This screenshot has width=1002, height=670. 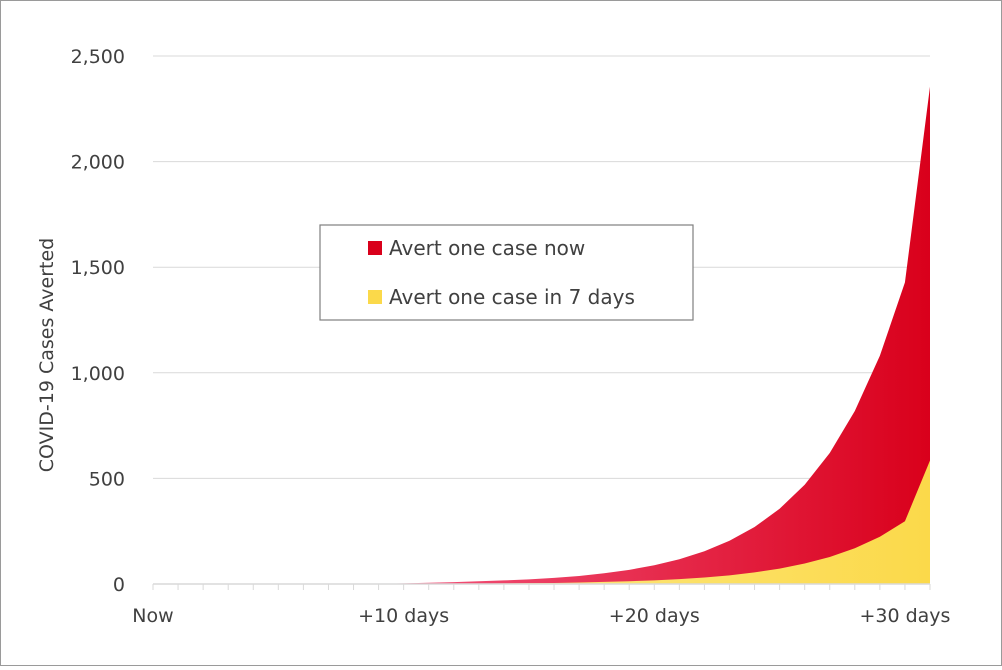 What do you see at coordinates (119, 585) in the screenshot?
I see `y-tick-label: 0` at bounding box center [119, 585].